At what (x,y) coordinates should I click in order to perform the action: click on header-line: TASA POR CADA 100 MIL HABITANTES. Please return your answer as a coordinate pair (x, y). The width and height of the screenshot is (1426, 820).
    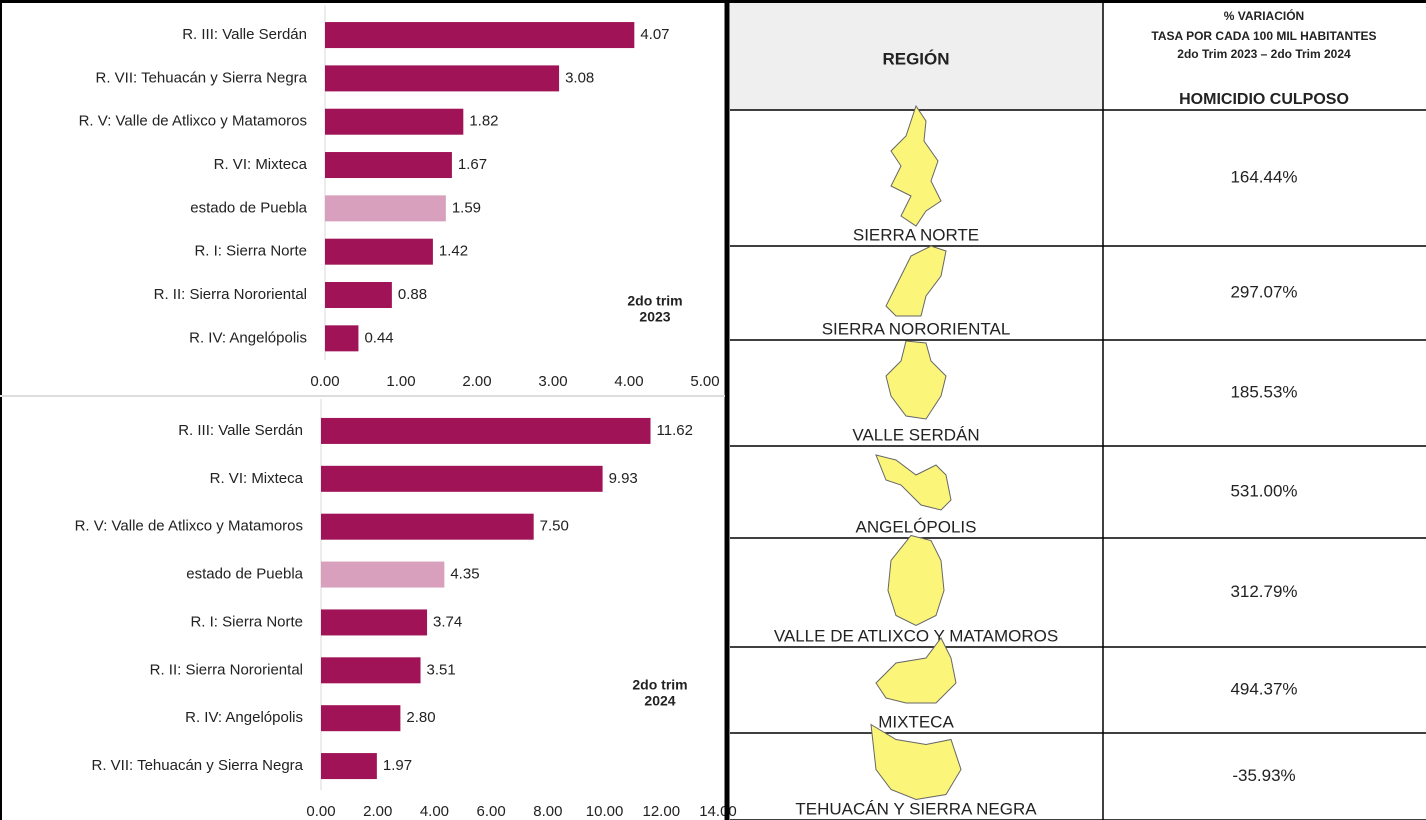
    Looking at the image, I should click on (1263, 36).